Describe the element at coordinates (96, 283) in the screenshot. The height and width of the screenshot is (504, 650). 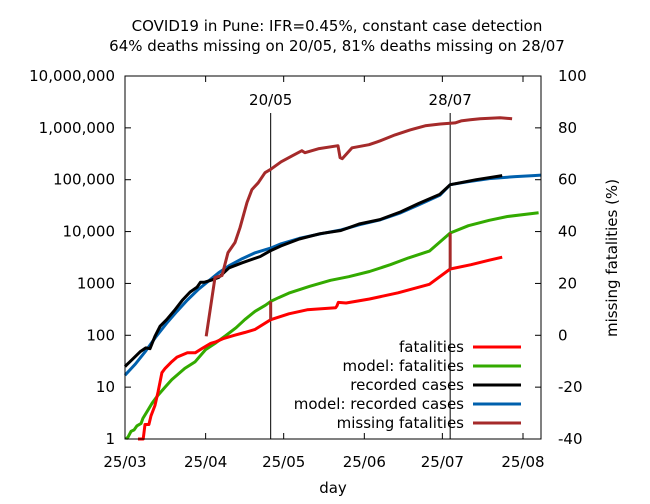
I see `y-tick-label: 1000` at that location.